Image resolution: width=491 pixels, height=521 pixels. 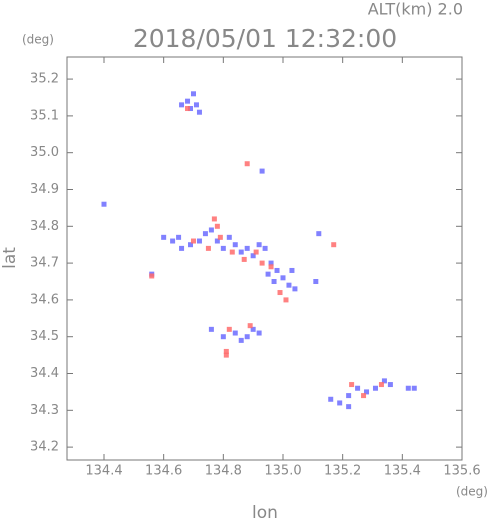 What do you see at coordinates (163, 471) in the screenshot?
I see `x-tick-label: 134.6` at bounding box center [163, 471].